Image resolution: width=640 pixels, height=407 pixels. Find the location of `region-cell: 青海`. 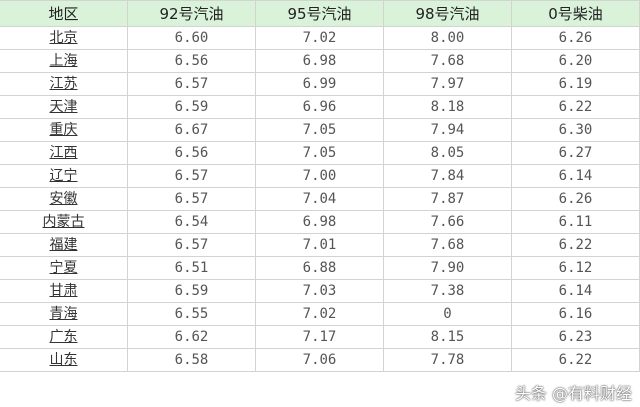

region-cell: 青海 is located at coordinates (64, 314).